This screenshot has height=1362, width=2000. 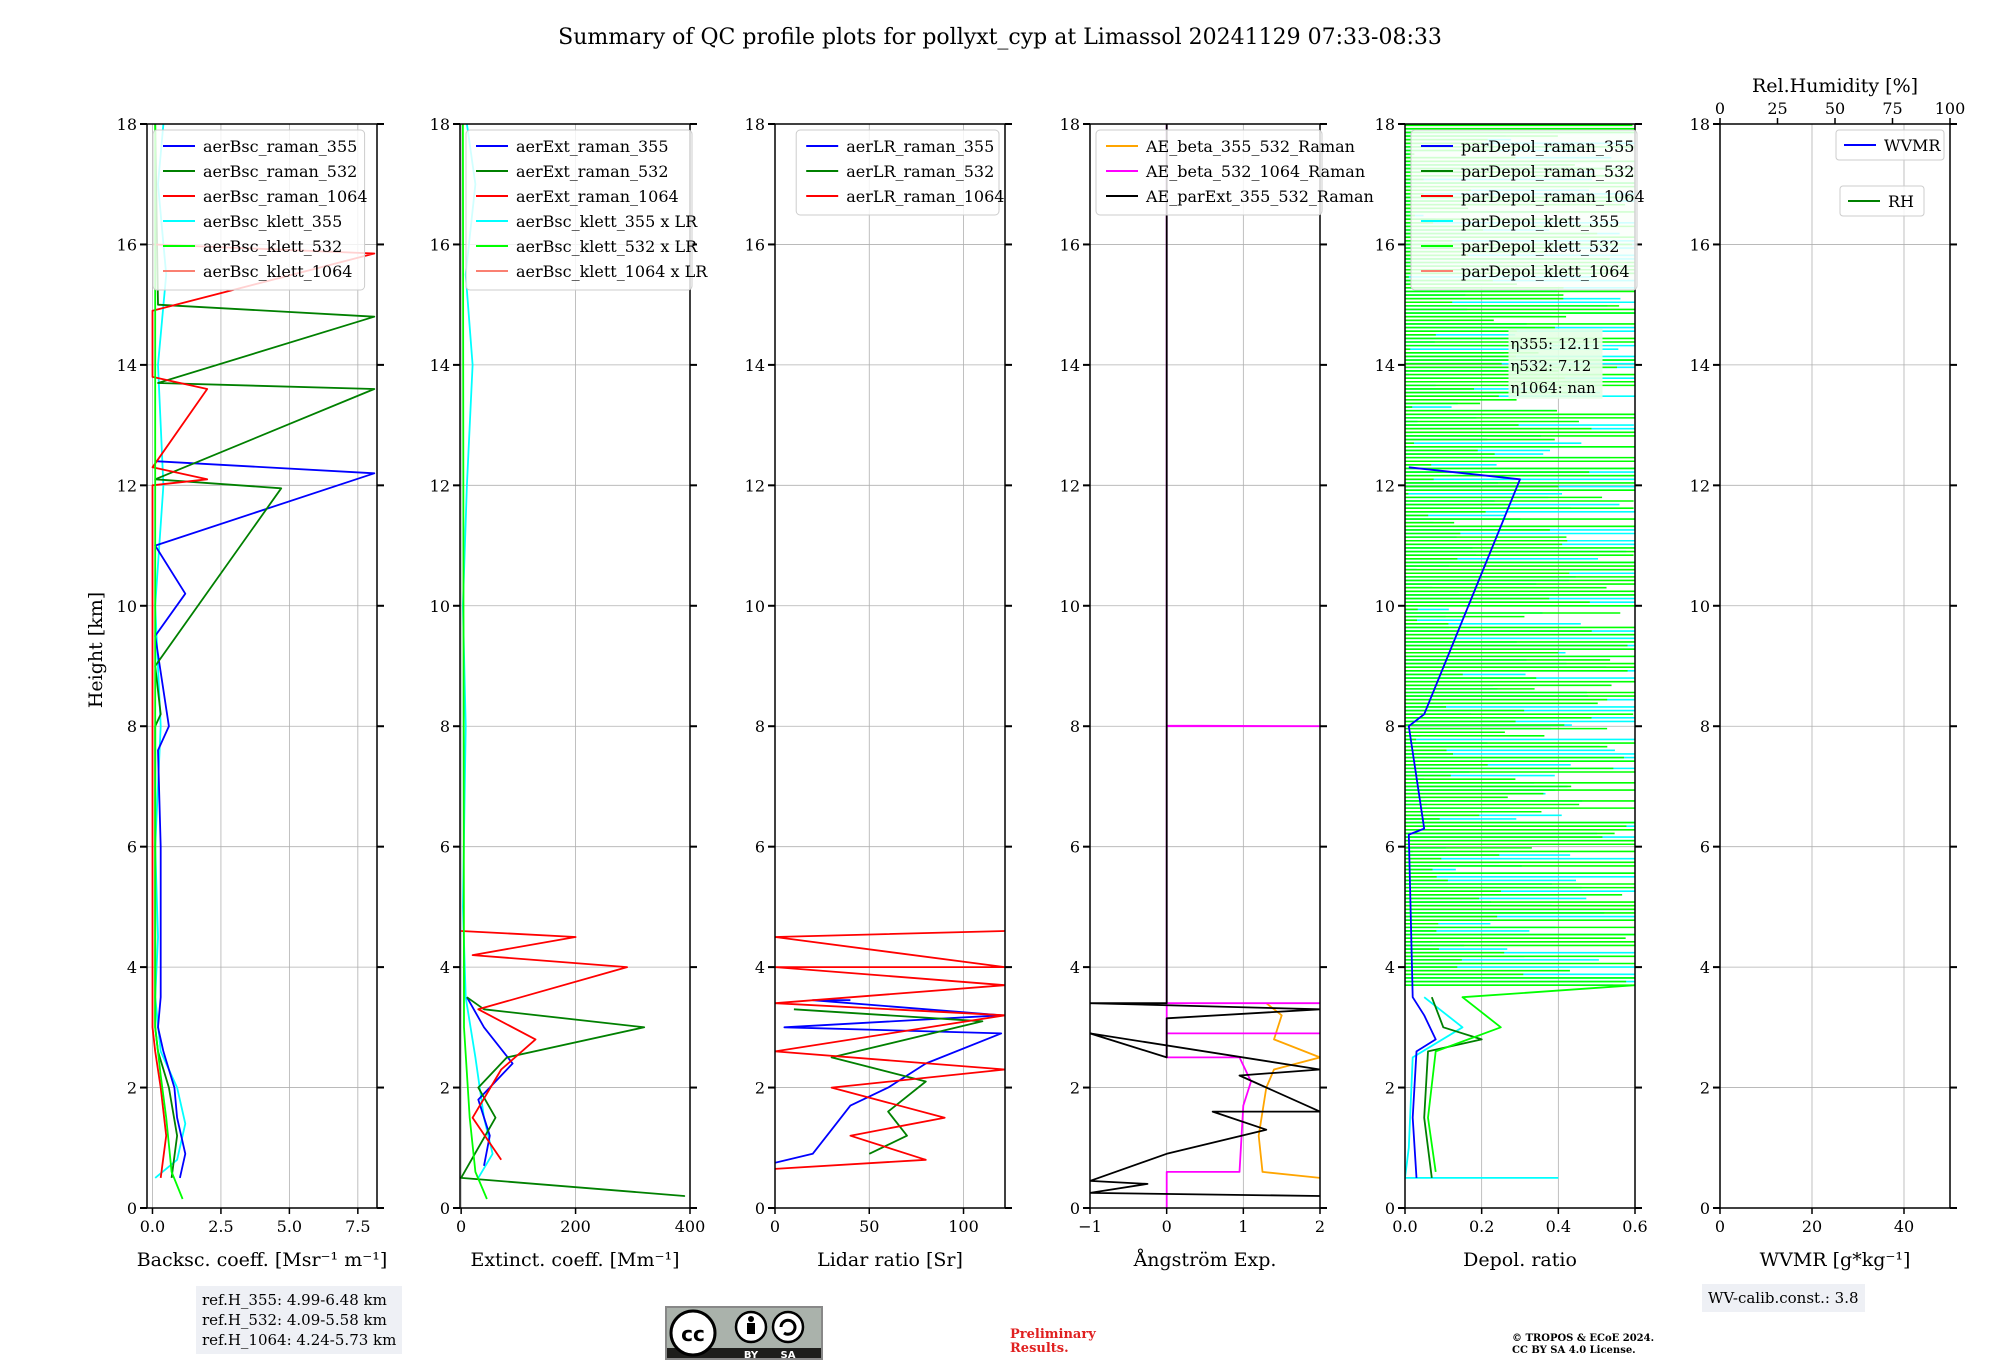 What do you see at coordinates (1558, 1226) in the screenshot?
I see `x-tick-label: 0.4` at bounding box center [1558, 1226].